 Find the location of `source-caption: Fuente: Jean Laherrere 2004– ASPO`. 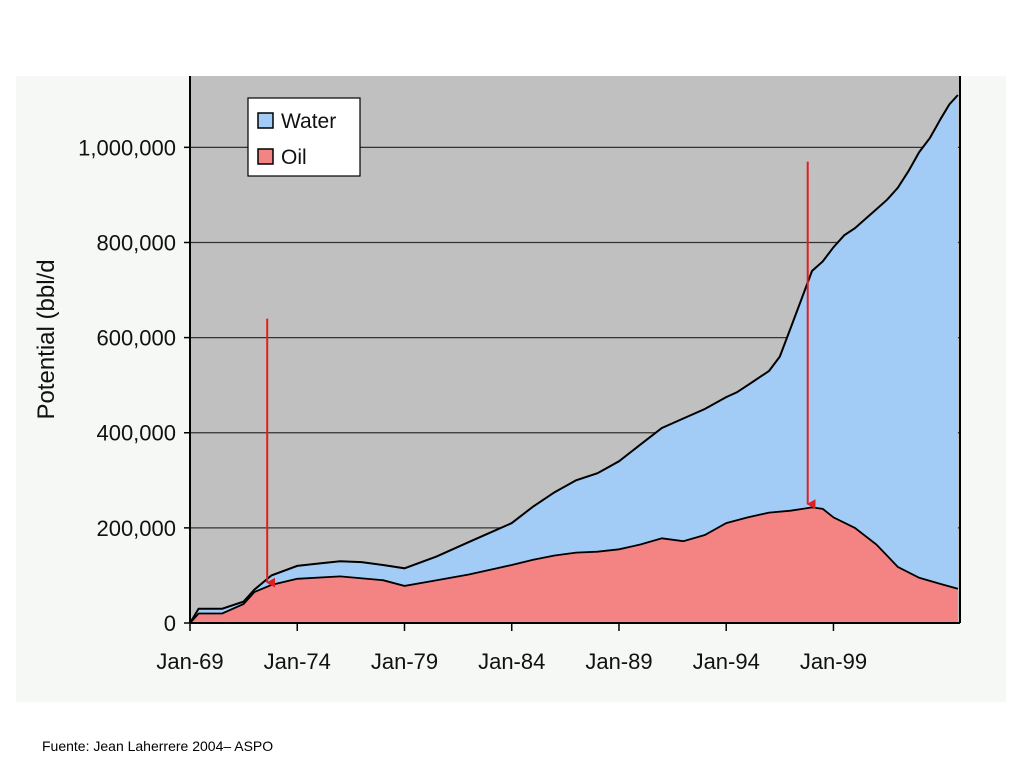

source-caption: Fuente: Jean Laherrere 2004– ASPO is located at coordinates (158, 746).